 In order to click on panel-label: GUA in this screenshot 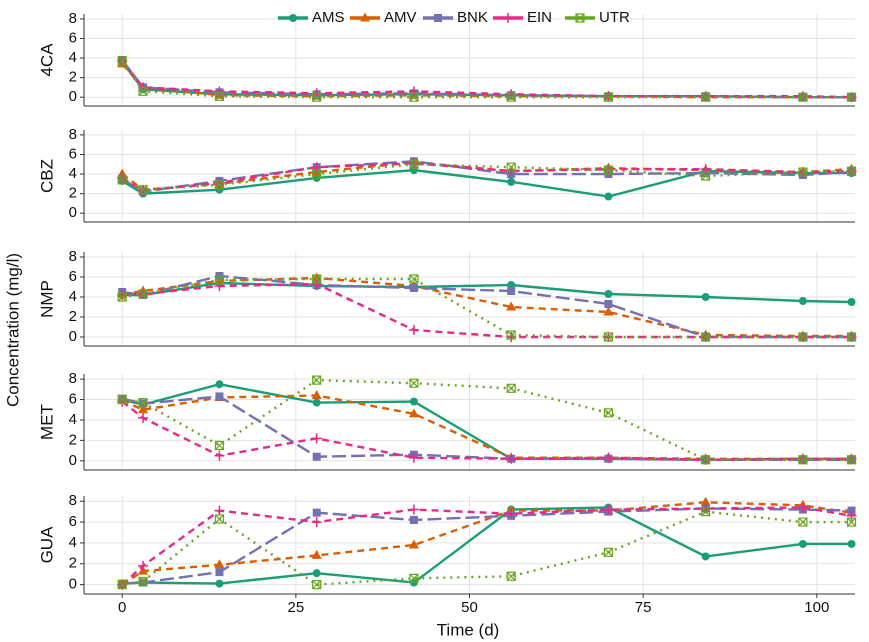, I will do `click(46, 545)`.